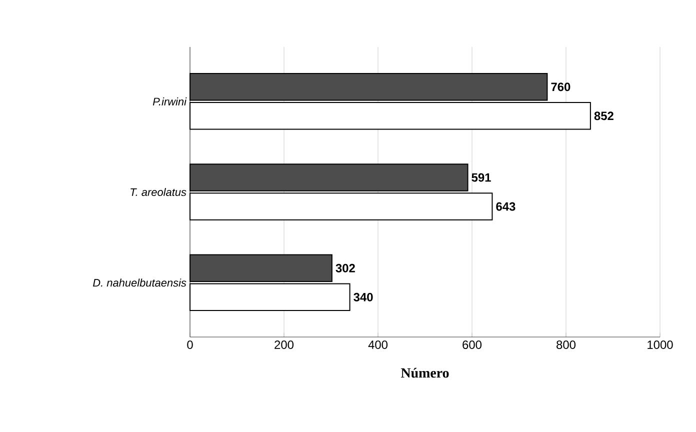 Image resolution: width=696 pixels, height=432 pixels. What do you see at coordinates (363, 297) in the screenshot?
I see `data-label: 340` at bounding box center [363, 297].